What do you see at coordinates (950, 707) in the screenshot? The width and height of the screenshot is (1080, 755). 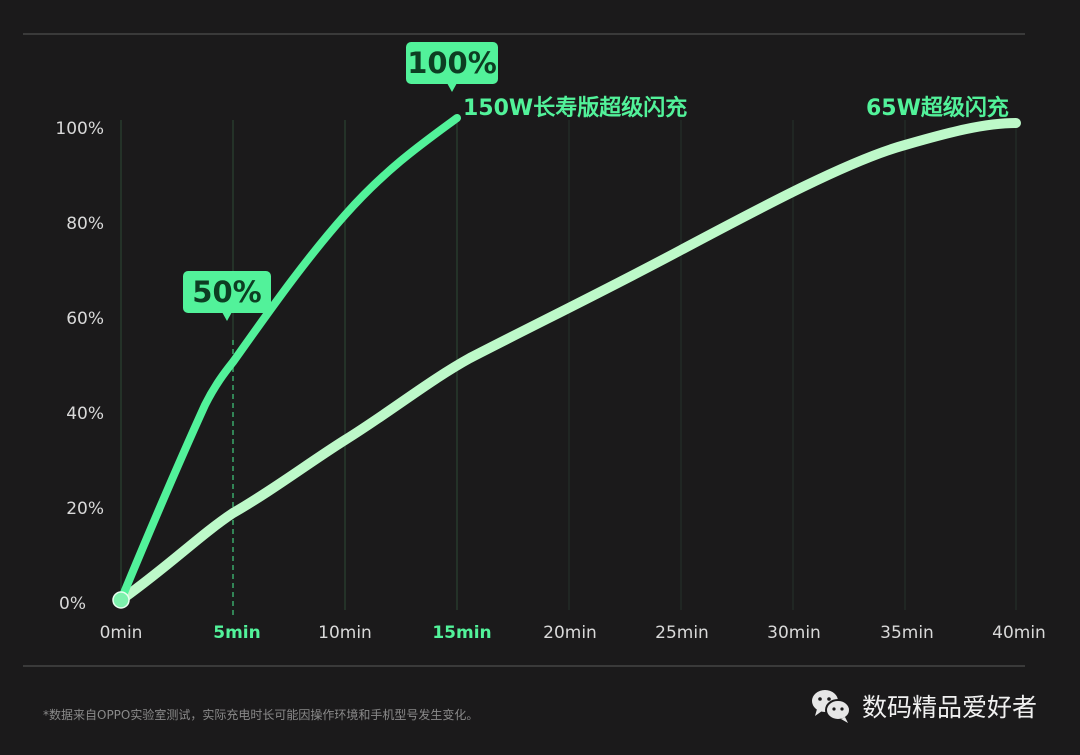 I see `brand-name: 数码精品爱好者` at bounding box center [950, 707].